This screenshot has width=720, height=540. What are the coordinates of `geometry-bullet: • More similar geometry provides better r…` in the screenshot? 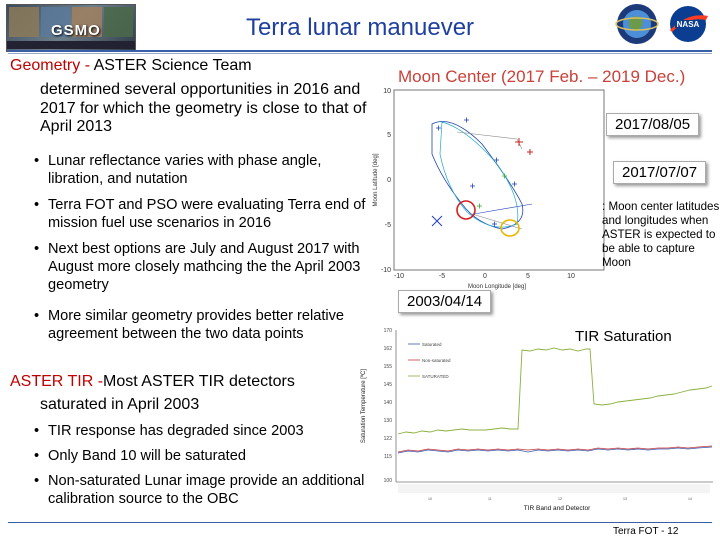 It's located at (189, 325).